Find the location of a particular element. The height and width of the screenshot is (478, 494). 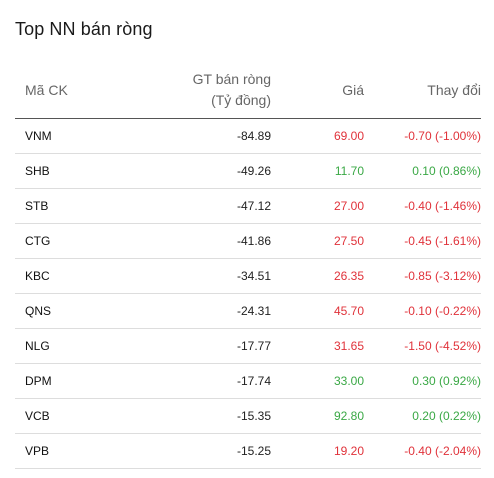

price: 33.00 is located at coordinates (348, 381).